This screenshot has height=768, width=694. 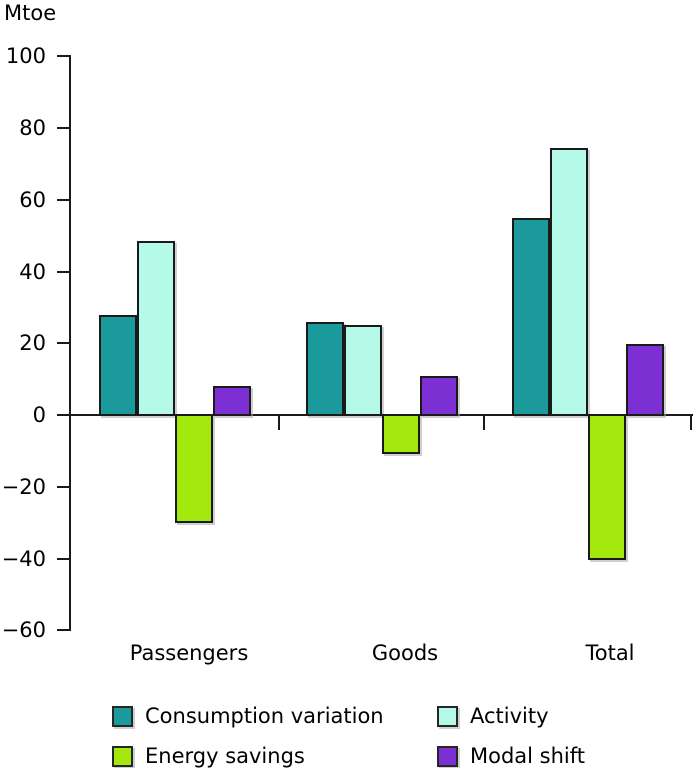 What do you see at coordinates (264, 716) in the screenshot?
I see `legend-label-consumption-variation: Consumption variation` at bounding box center [264, 716].